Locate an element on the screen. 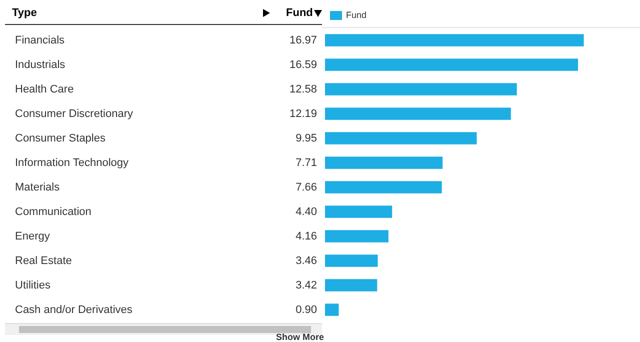 The image size is (640, 342). y-tick-label: Utilities is located at coordinates (33, 285).